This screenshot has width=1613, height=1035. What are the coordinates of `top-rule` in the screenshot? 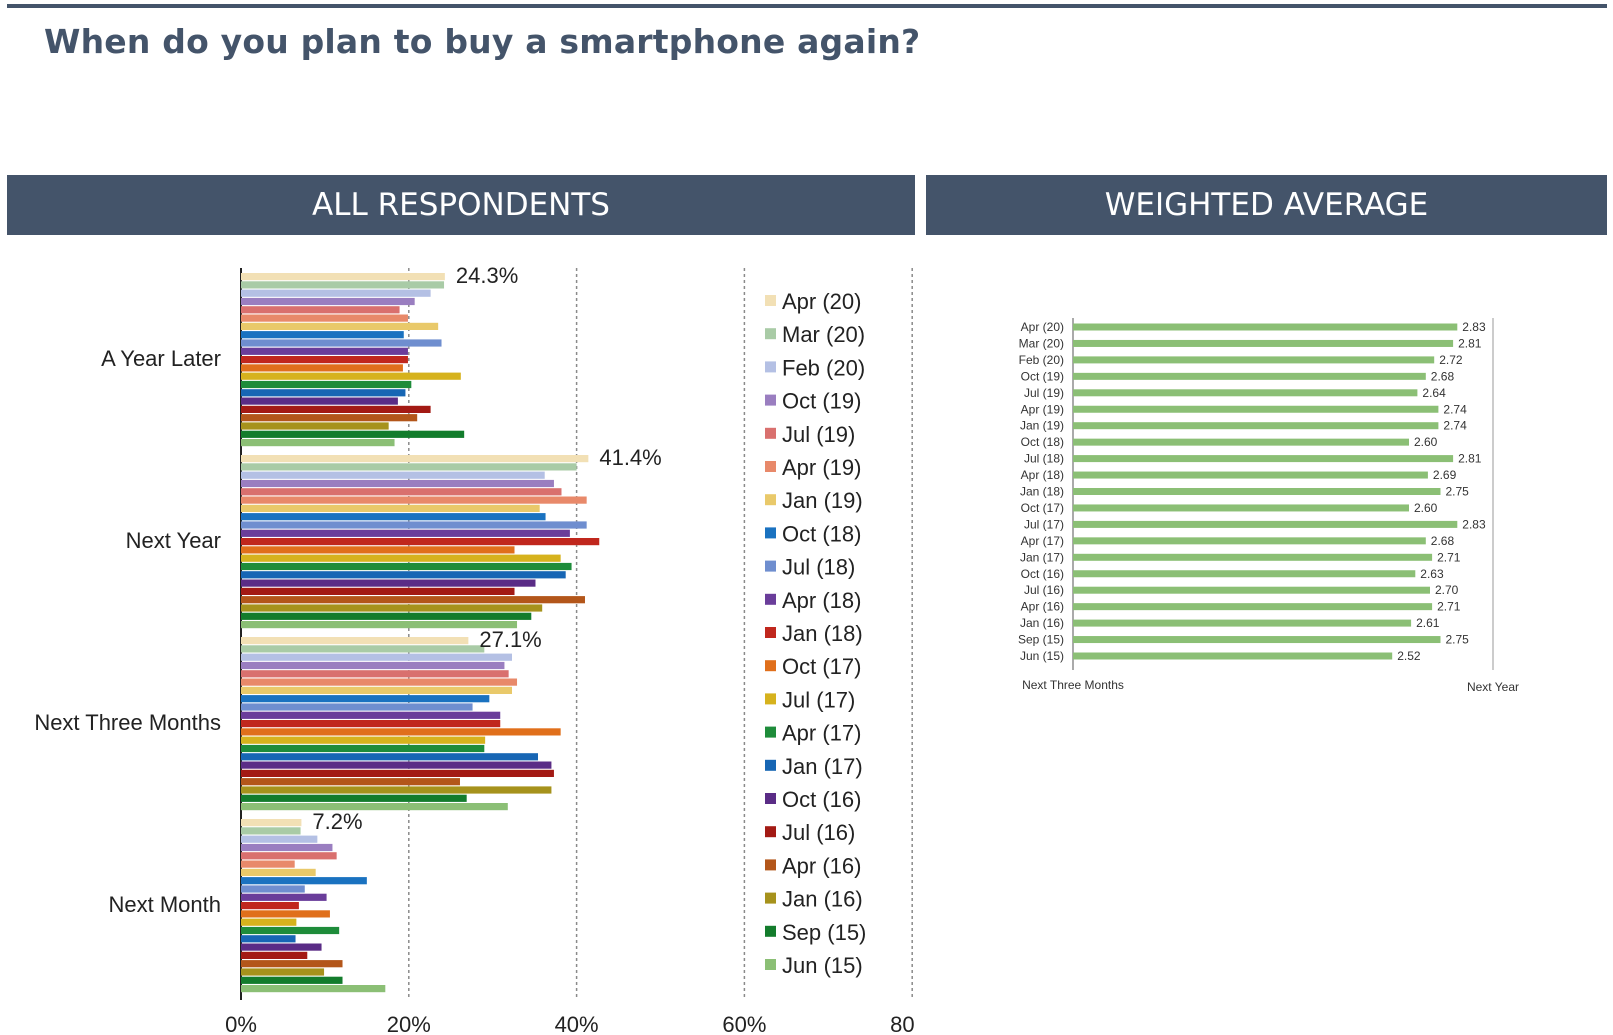 It's located at (807, 6).